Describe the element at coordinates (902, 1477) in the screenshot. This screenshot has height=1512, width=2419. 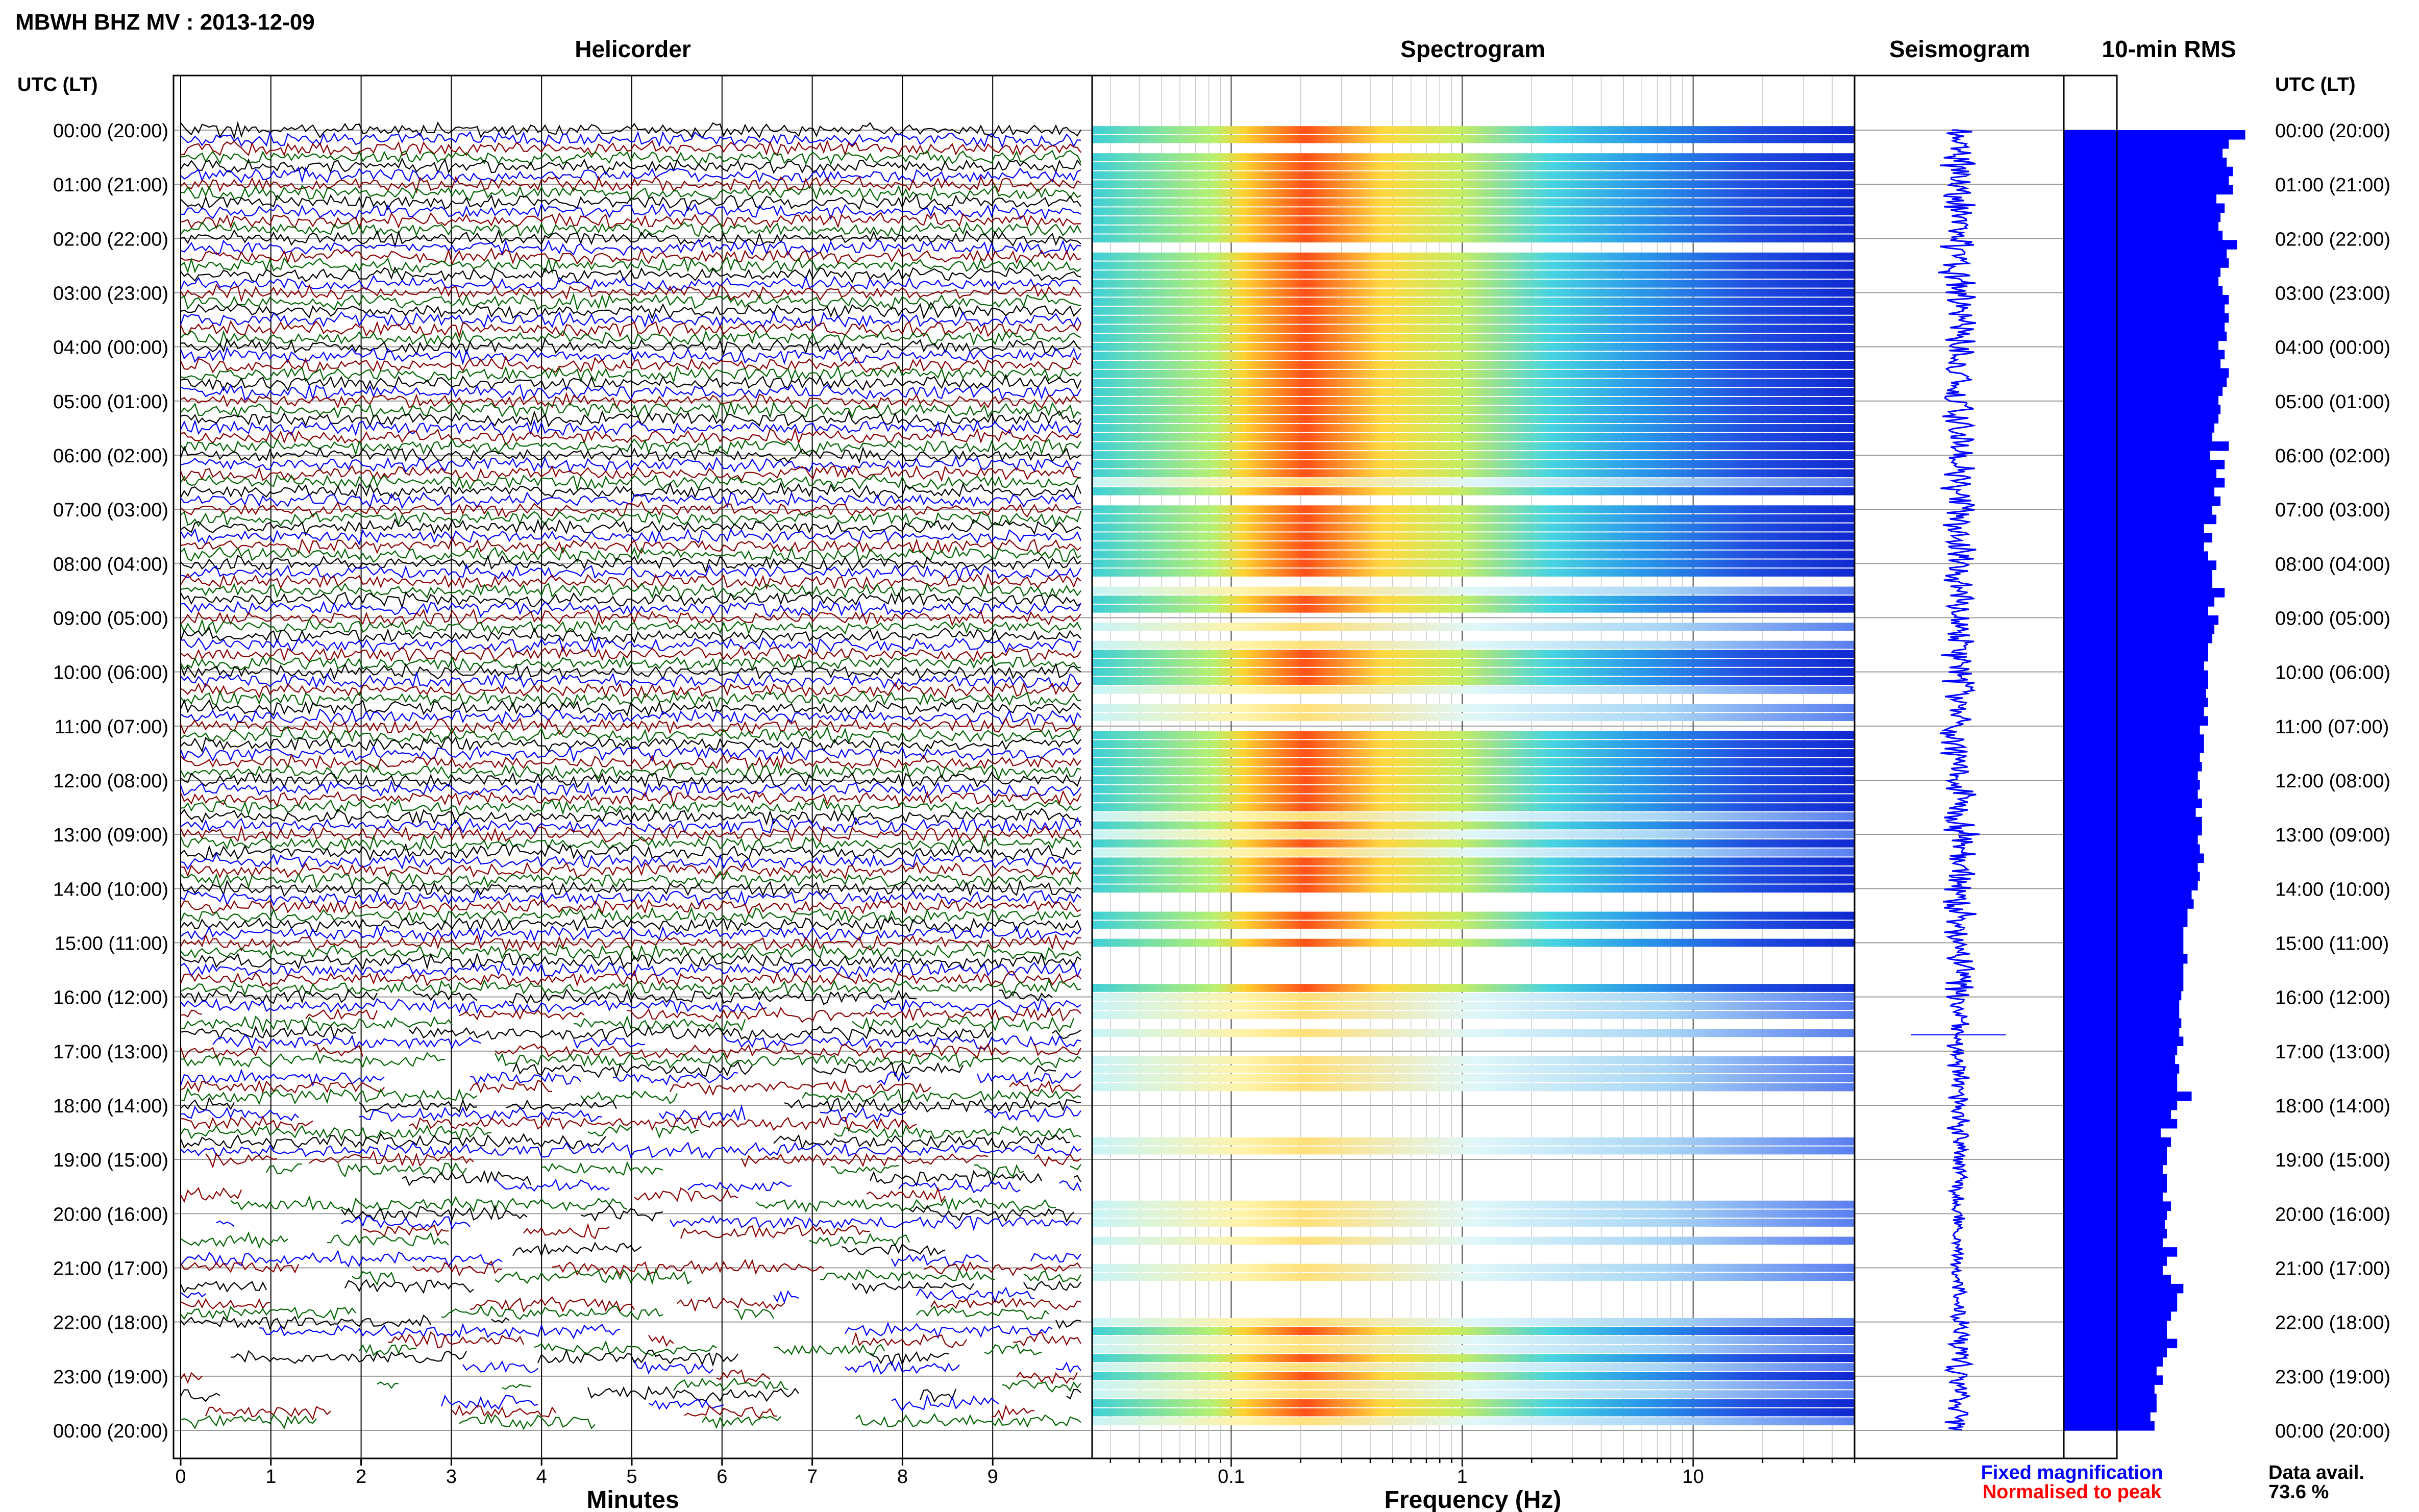
I see `minute-tick-label: 8` at that location.